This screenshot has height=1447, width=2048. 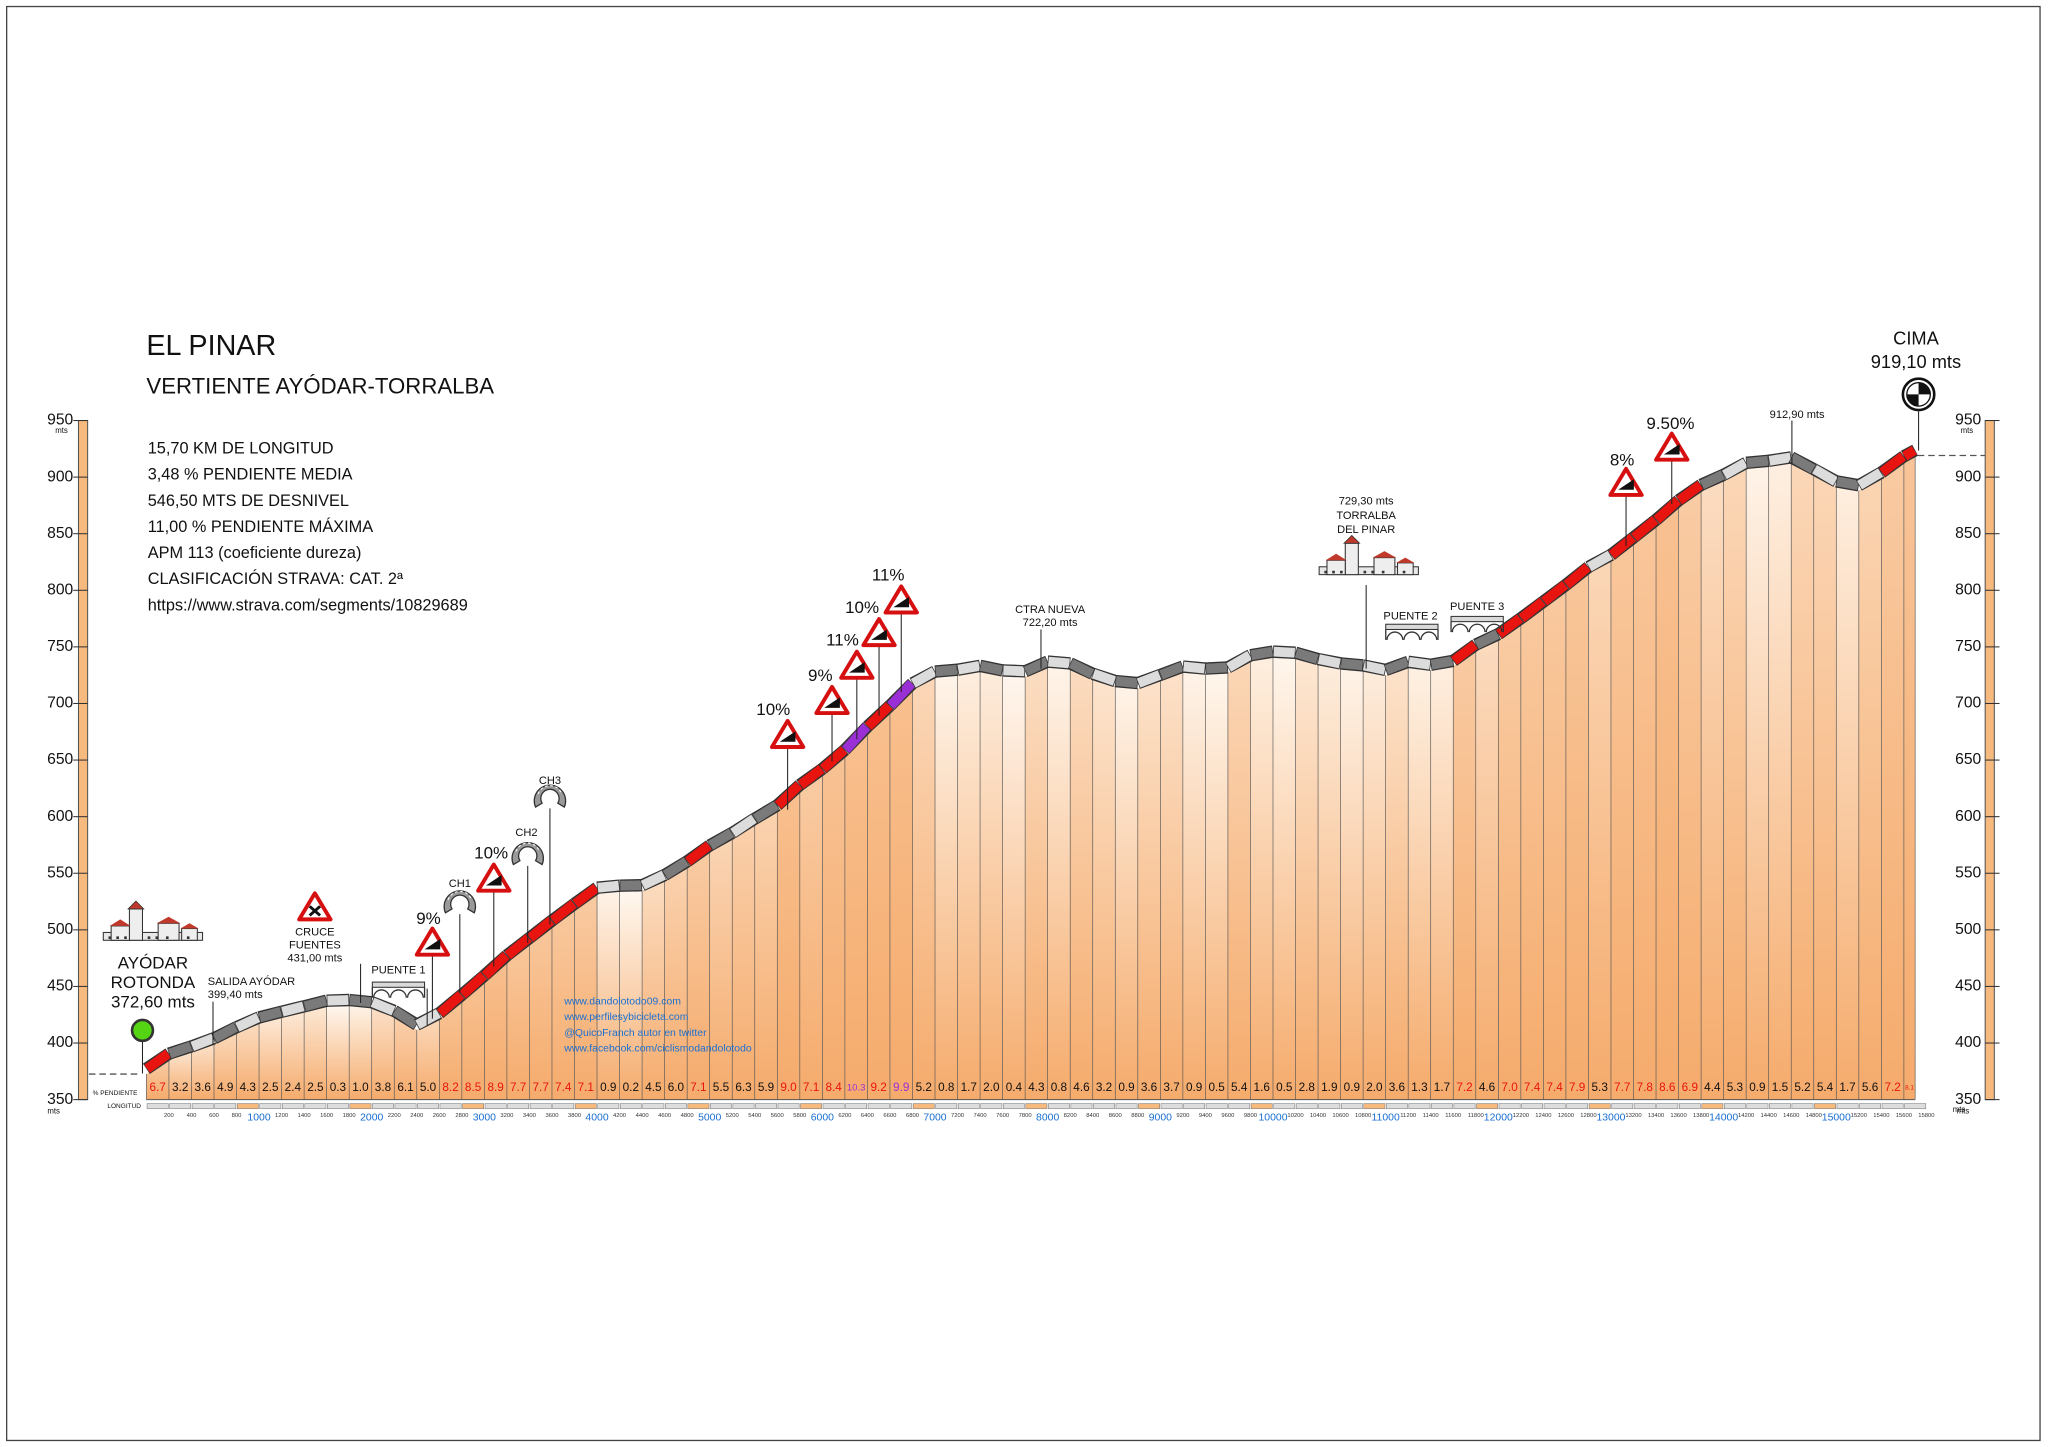 What do you see at coordinates (622, 1001) in the screenshot?
I see `credit-line: www.dandolotodo09.com` at bounding box center [622, 1001].